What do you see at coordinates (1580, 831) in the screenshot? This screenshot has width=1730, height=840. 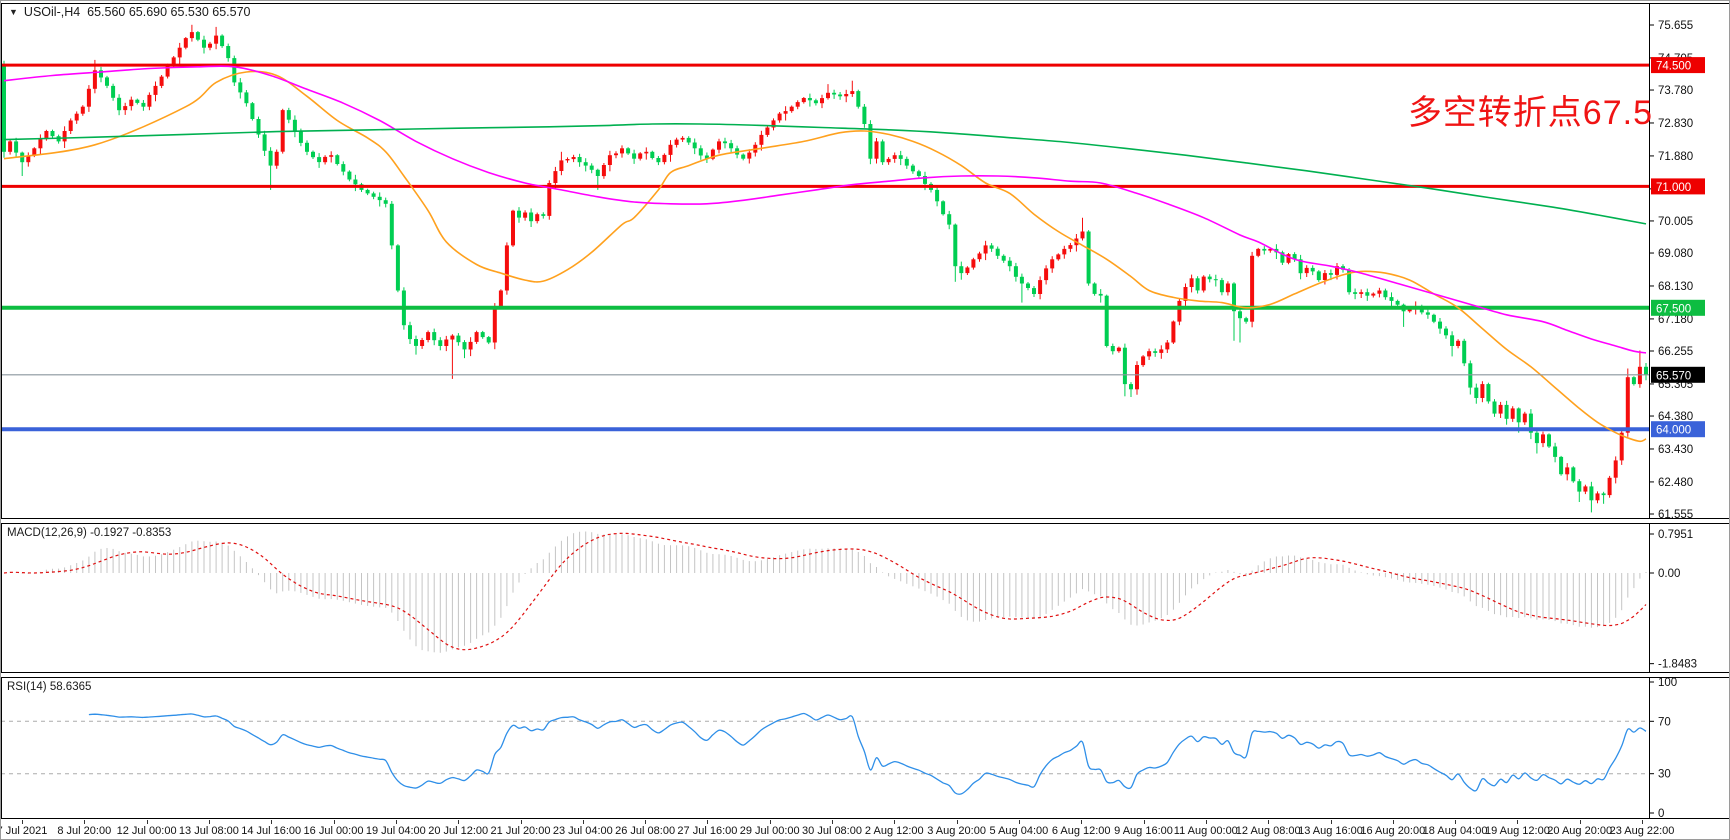 I see `time-label: 20 Aug 20:00` at bounding box center [1580, 831].